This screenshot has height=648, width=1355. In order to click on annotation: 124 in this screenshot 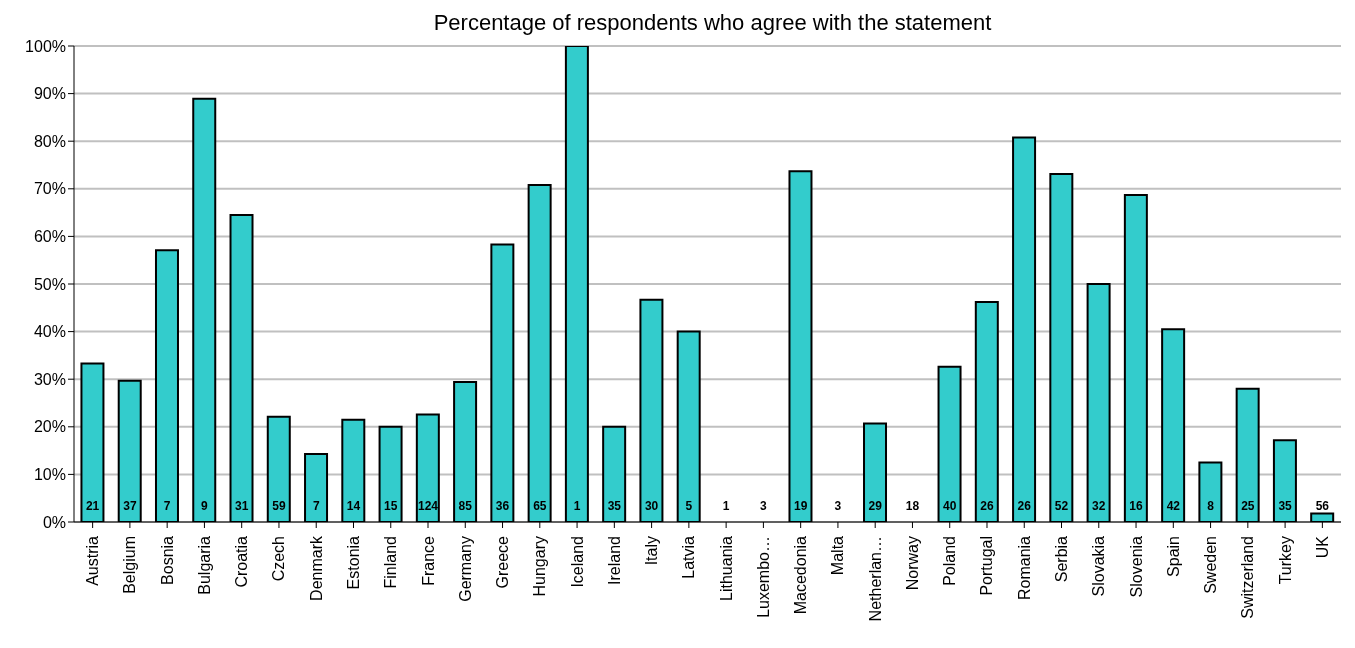, I will do `click(428, 506)`.